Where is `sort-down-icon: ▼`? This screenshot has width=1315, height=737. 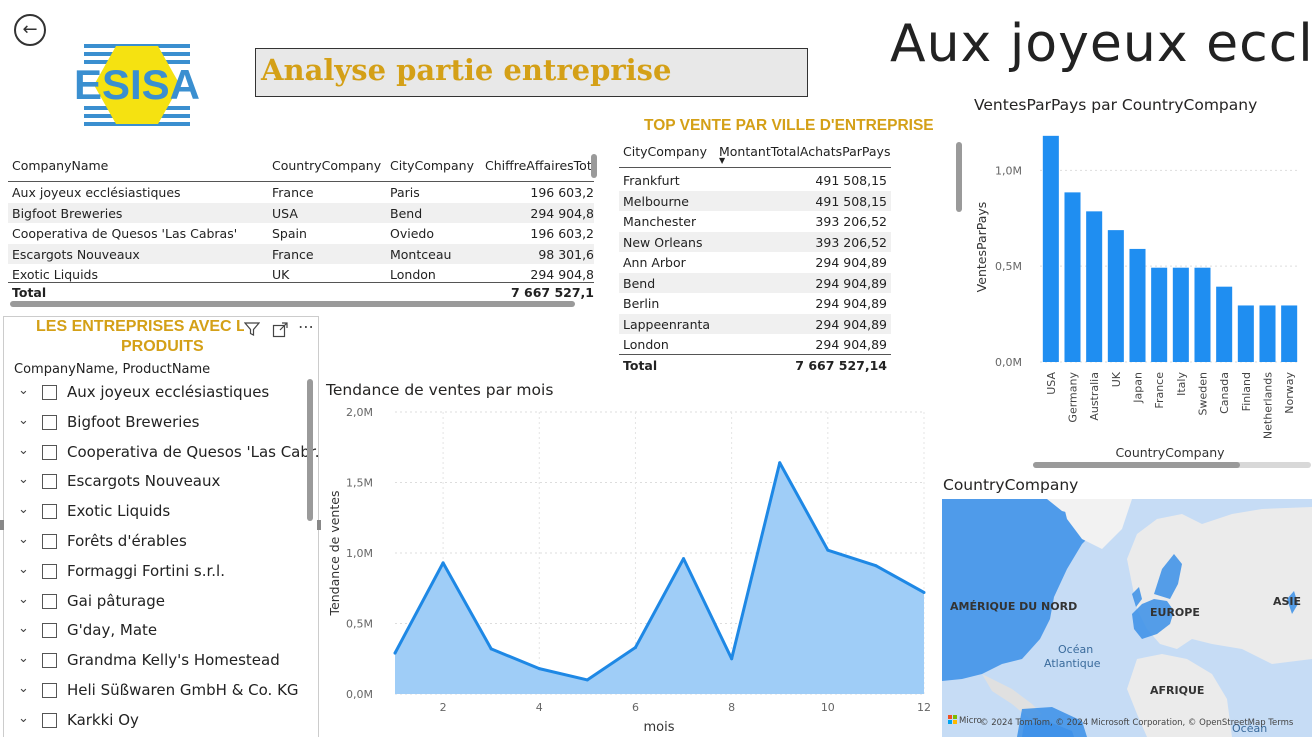 sort-down-icon: ▼ is located at coordinates (722, 160).